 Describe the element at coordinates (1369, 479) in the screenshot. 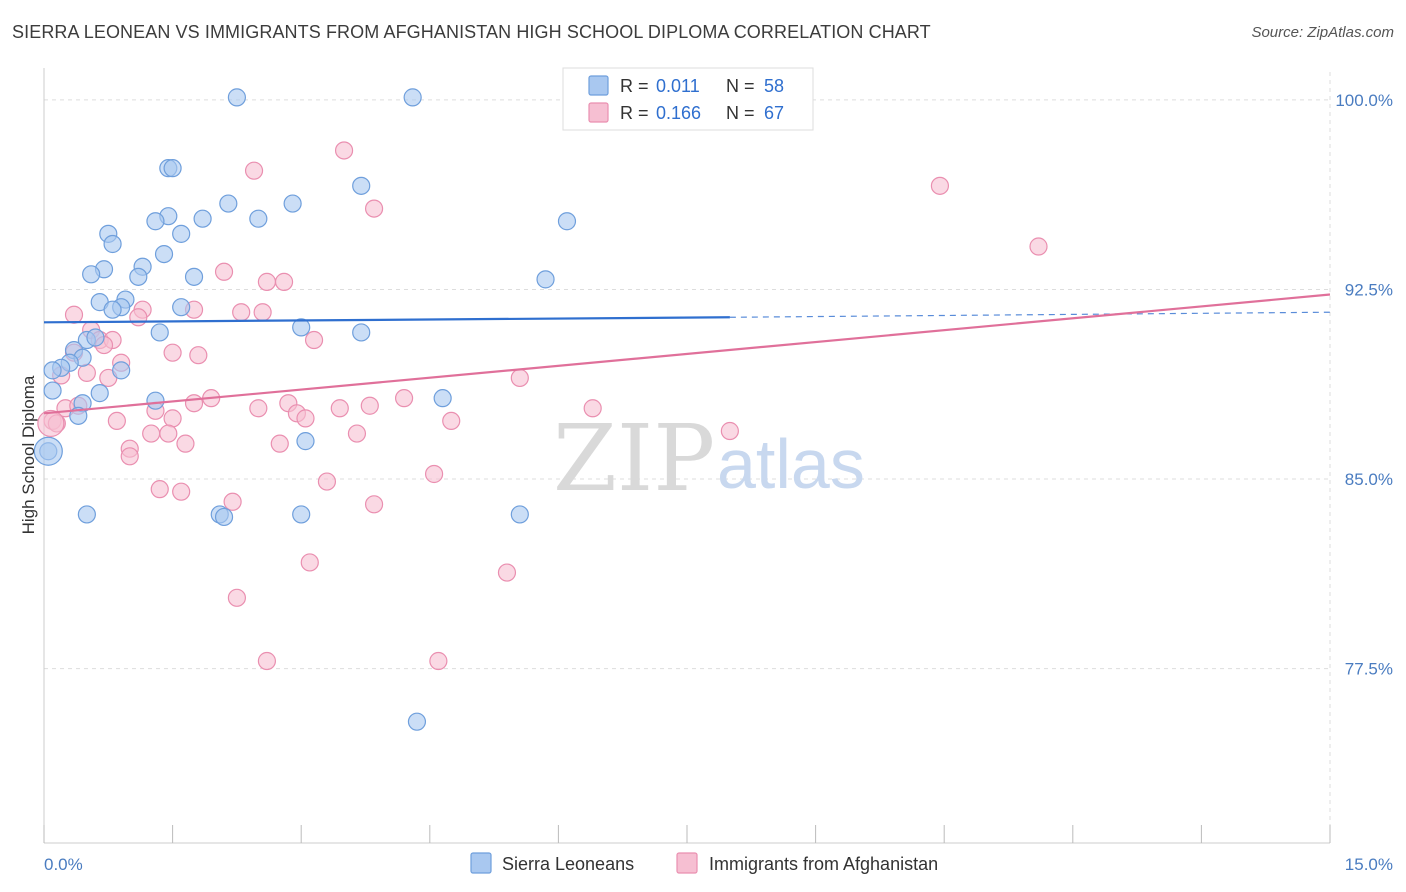

I see `y-tick-label: 85.0%` at that location.